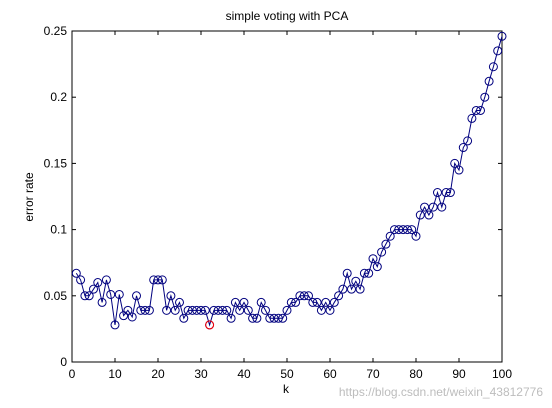  Describe the element at coordinates (373, 374) in the screenshot. I see `x-tick-label: 70` at that location.